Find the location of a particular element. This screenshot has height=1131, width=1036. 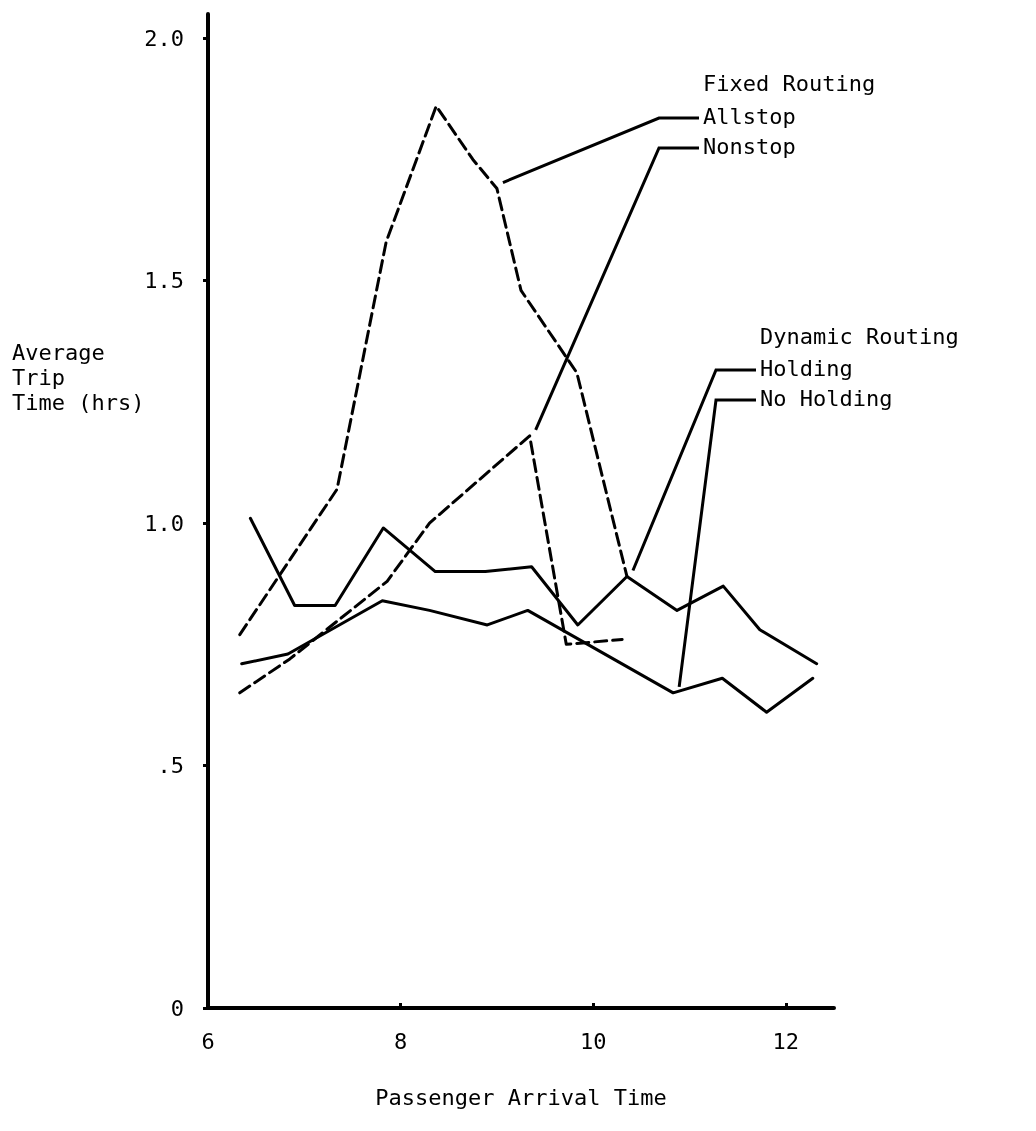

y-tick-label: 1.0 is located at coordinates (164, 523).